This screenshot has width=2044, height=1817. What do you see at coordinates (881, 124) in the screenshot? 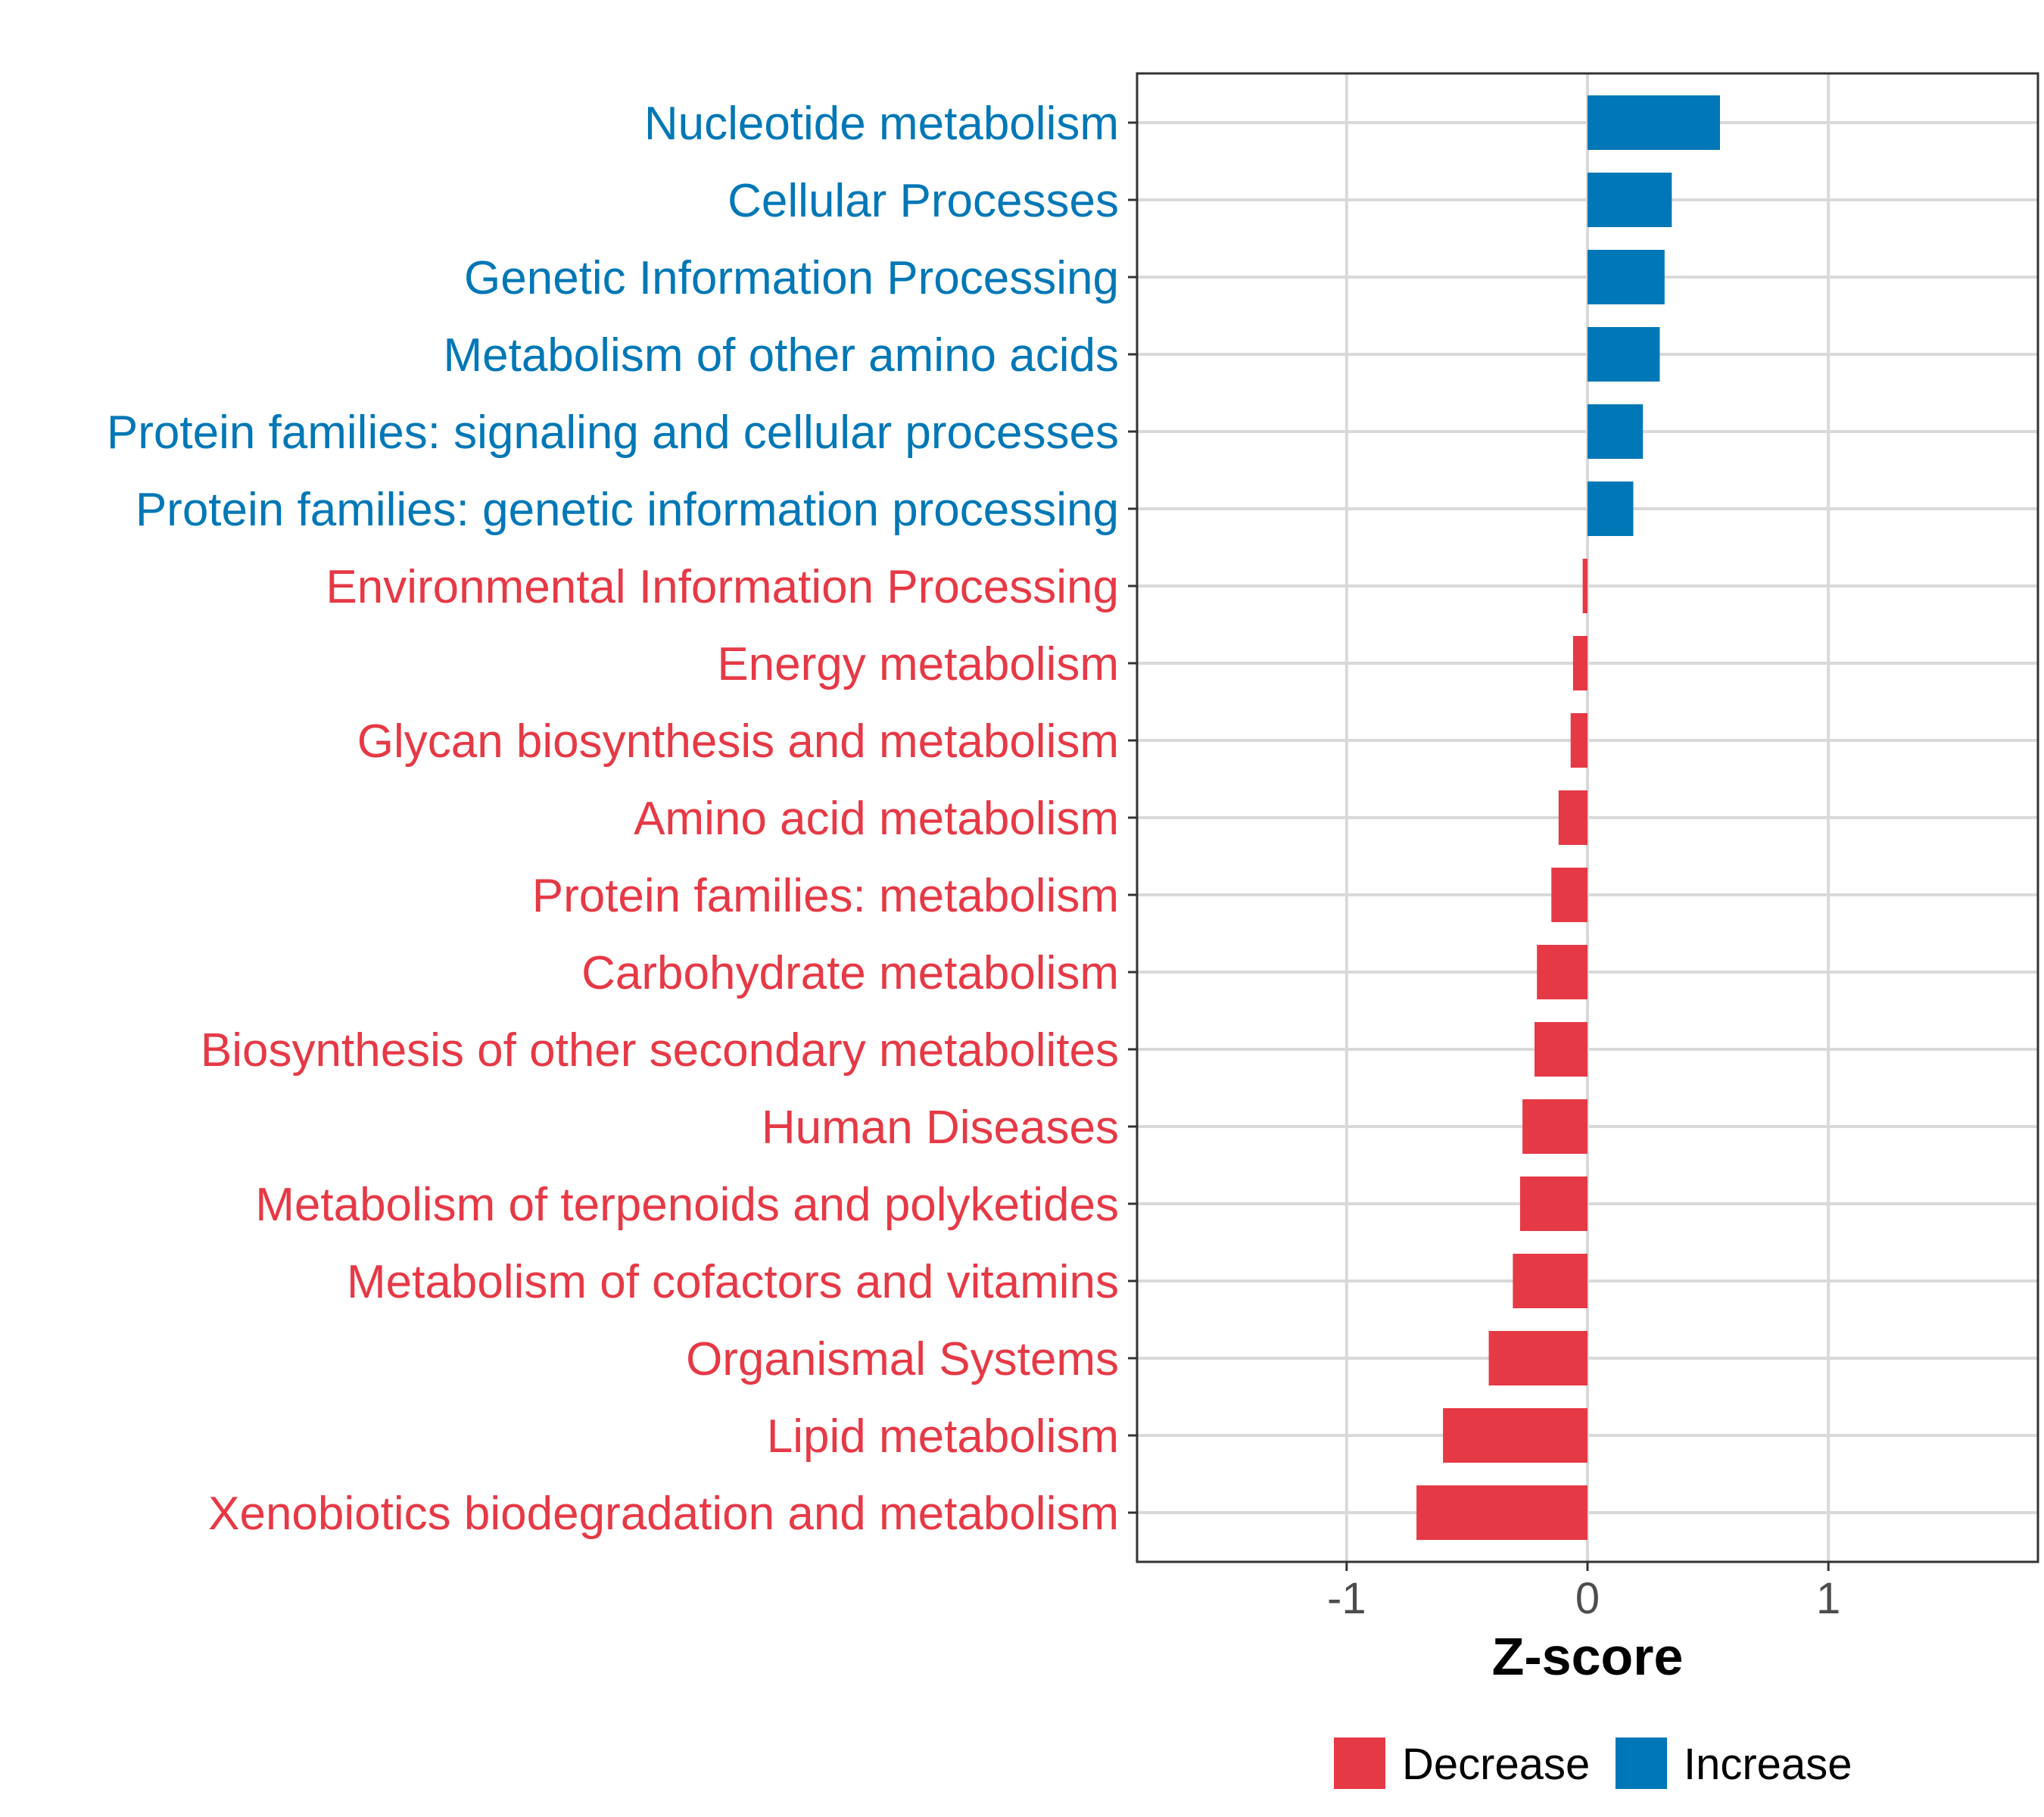
I see `category-label: Nucleotide metabolism` at bounding box center [881, 124].